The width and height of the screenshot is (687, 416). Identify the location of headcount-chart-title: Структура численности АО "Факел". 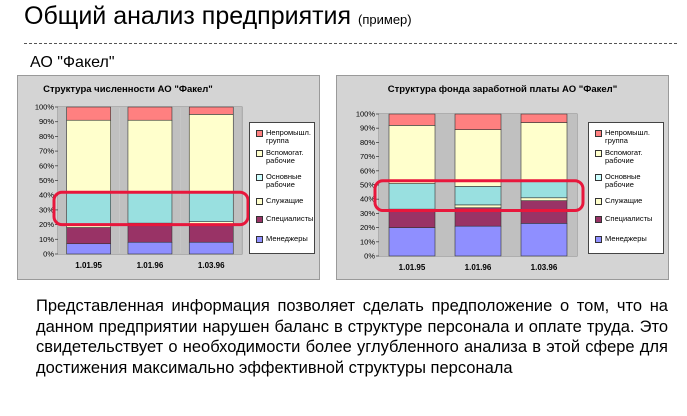
(128, 89).